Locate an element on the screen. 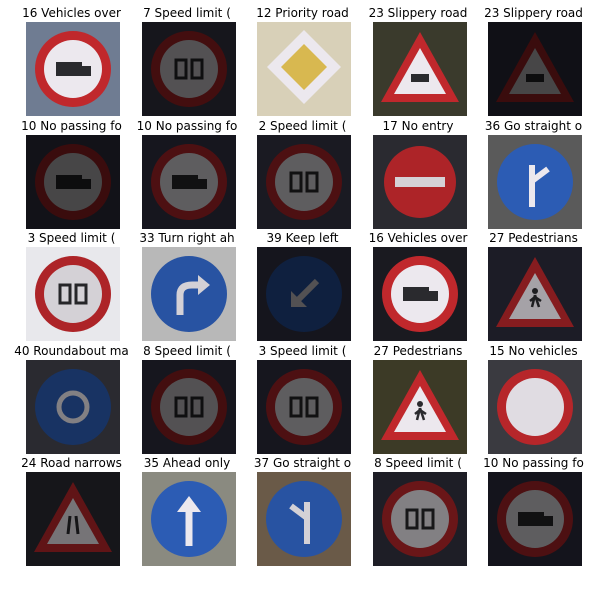 The height and width of the screenshot is (591, 593). sign-tile-label: 40 Roundabout ma is located at coordinates (71, 350).